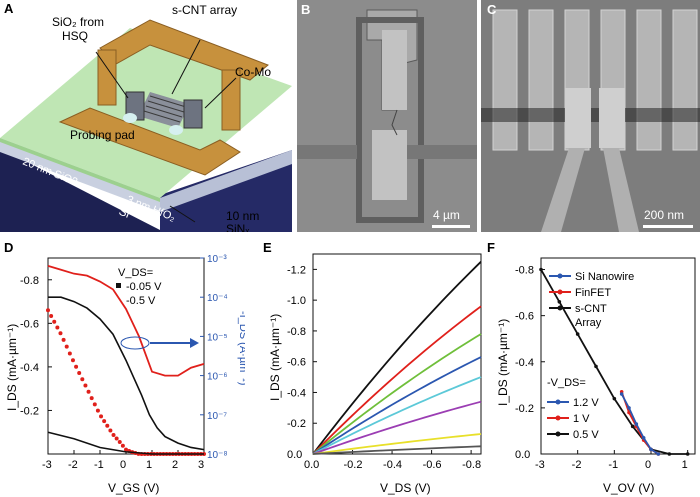 This screenshot has width=700, height=497. What do you see at coordinates (522, 455) in the screenshot?
I see `f-ytick-label: 0.0` at bounding box center [522, 455].